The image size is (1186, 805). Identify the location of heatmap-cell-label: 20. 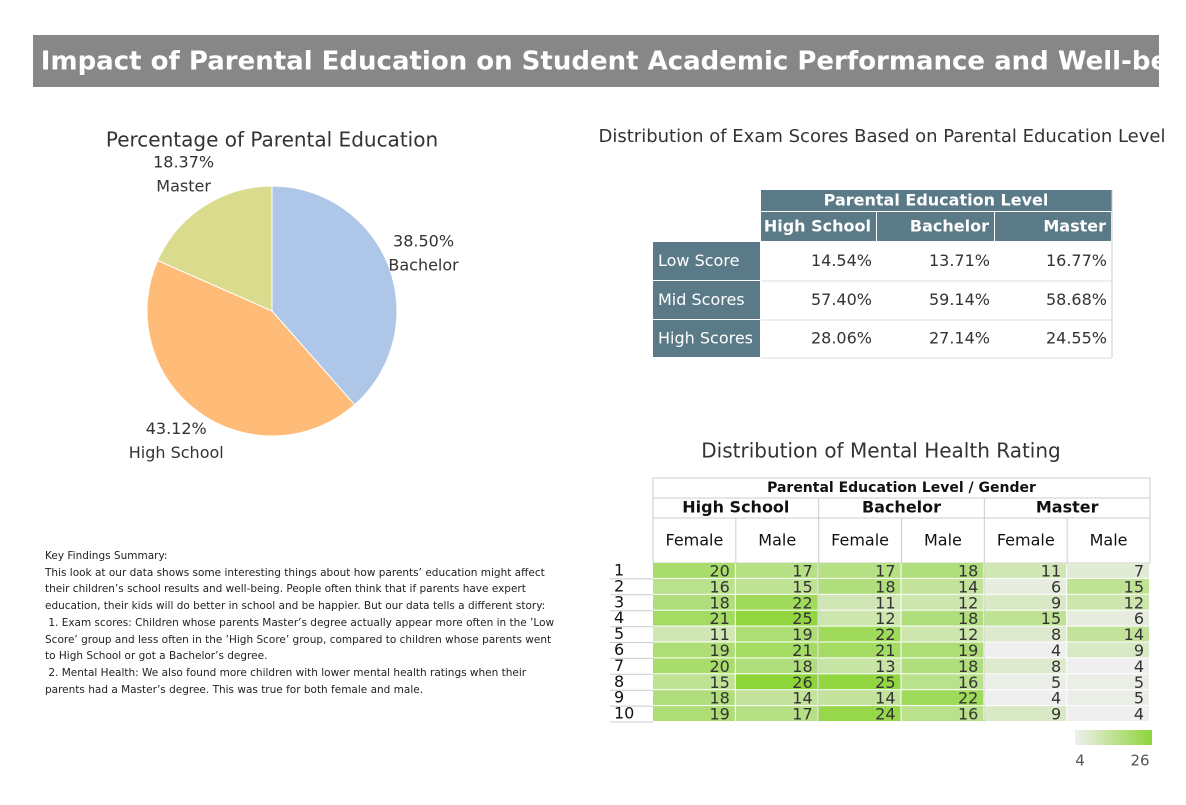
(719, 570).